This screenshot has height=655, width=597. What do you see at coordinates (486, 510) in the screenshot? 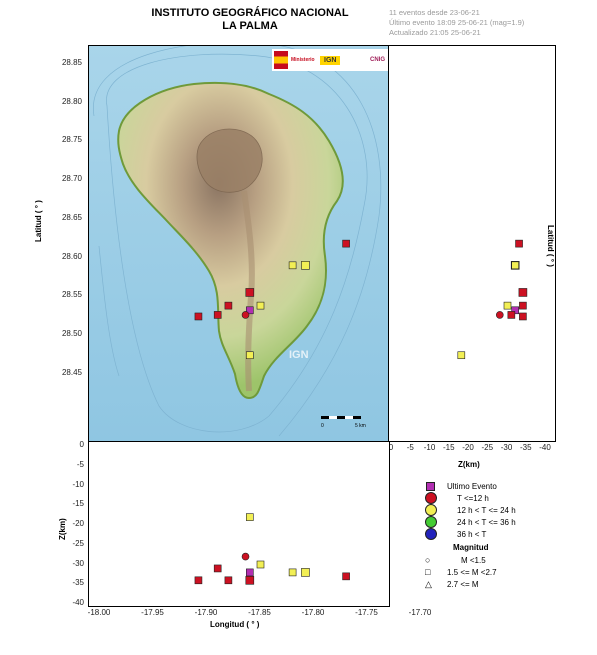
I see `legend-item-label: 12 h < T <= 24 h` at bounding box center [486, 510].